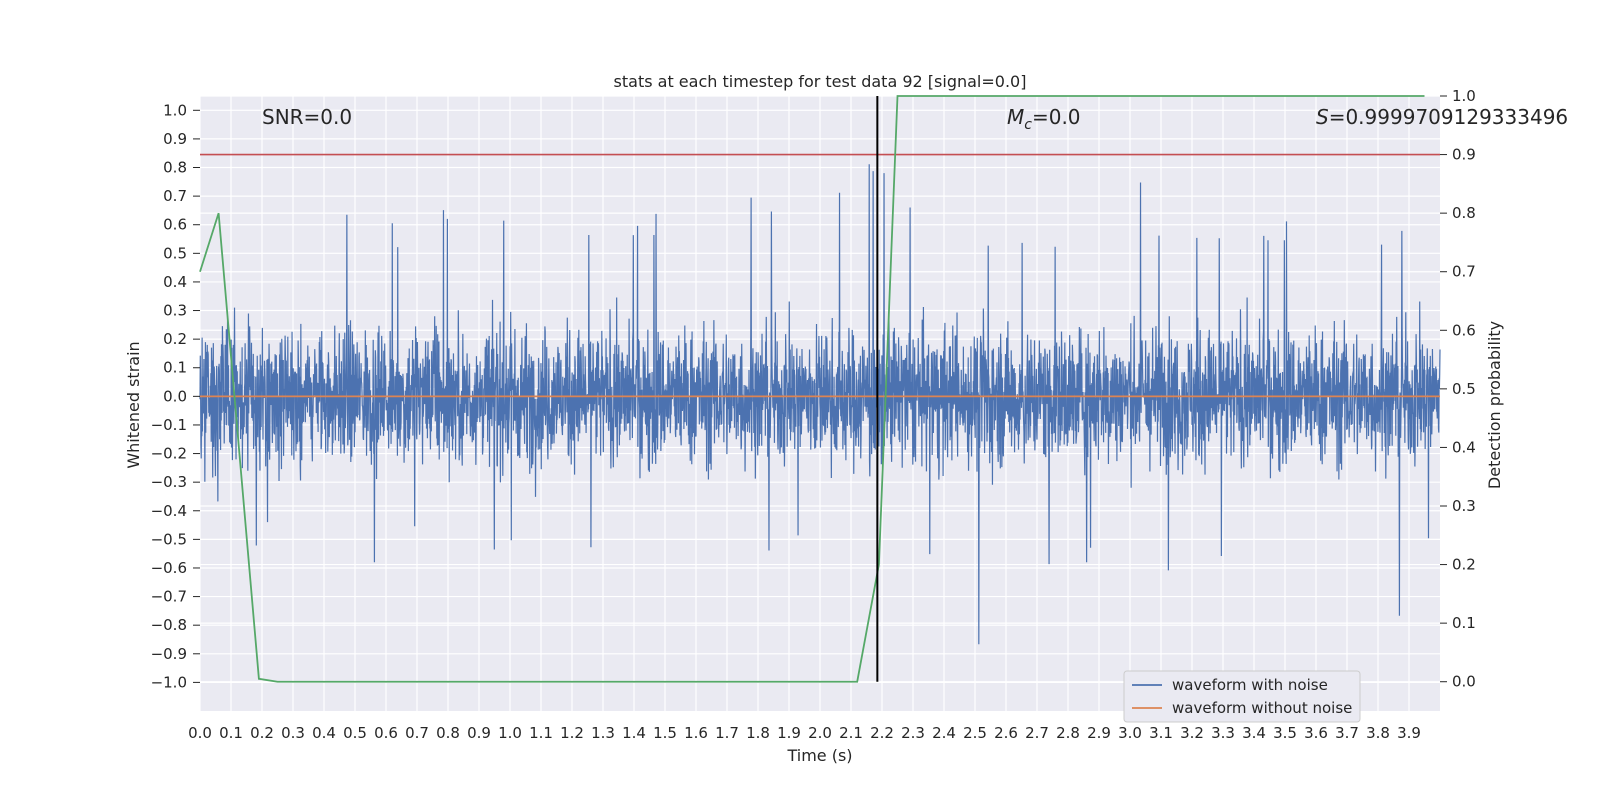 This screenshot has height=800, width=1600. What do you see at coordinates (169, 539) in the screenshot?
I see `y-tick-label: −0.5` at bounding box center [169, 539].